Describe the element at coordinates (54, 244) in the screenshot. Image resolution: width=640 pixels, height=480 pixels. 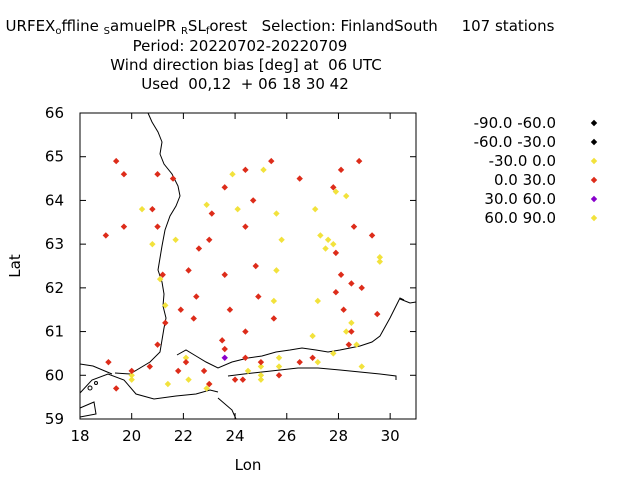
I see `y-tick-label: 63` at that location.